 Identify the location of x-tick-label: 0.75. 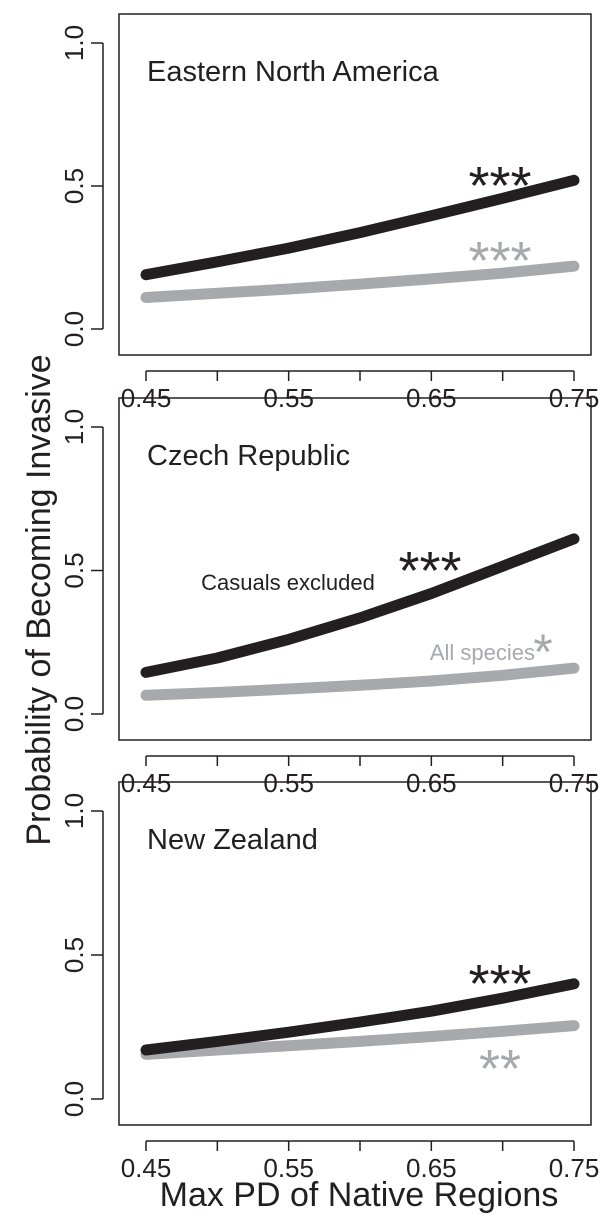
(574, 1168).